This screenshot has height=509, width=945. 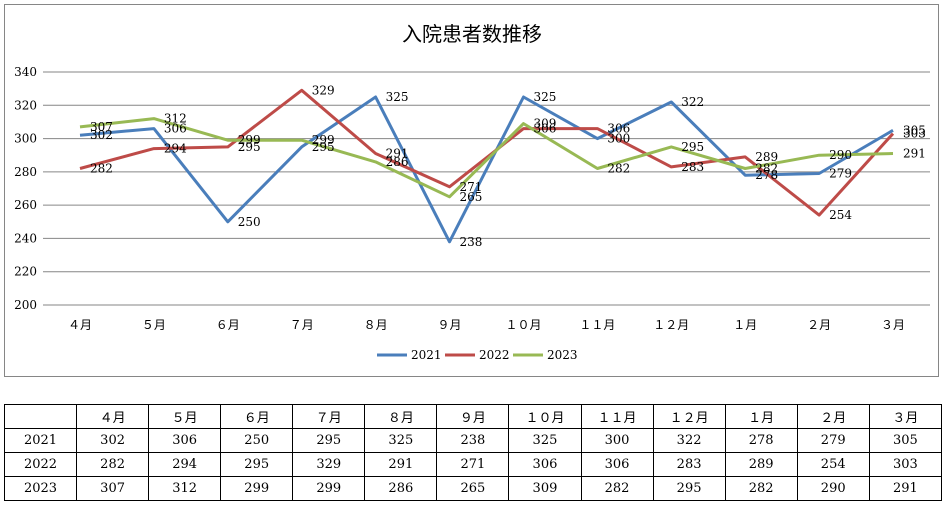 What do you see at coordinates (905, 416) in the screenshot?
I see `table-header-cell: ３月` at bounding box center [905, 416].